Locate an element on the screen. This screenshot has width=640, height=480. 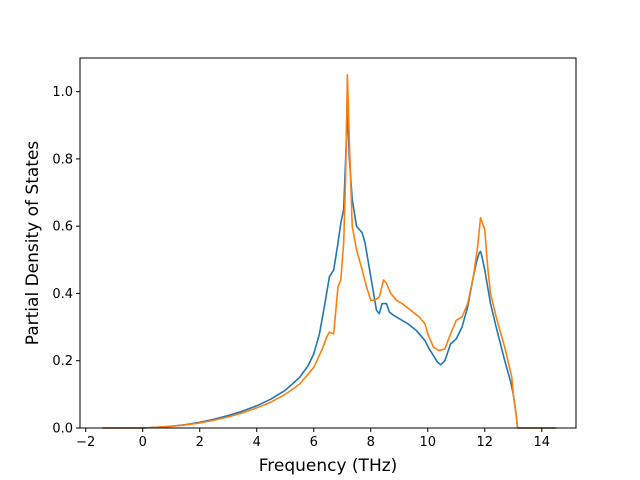
y-tick-label: 0.0 is located at coordinates (62, 429).